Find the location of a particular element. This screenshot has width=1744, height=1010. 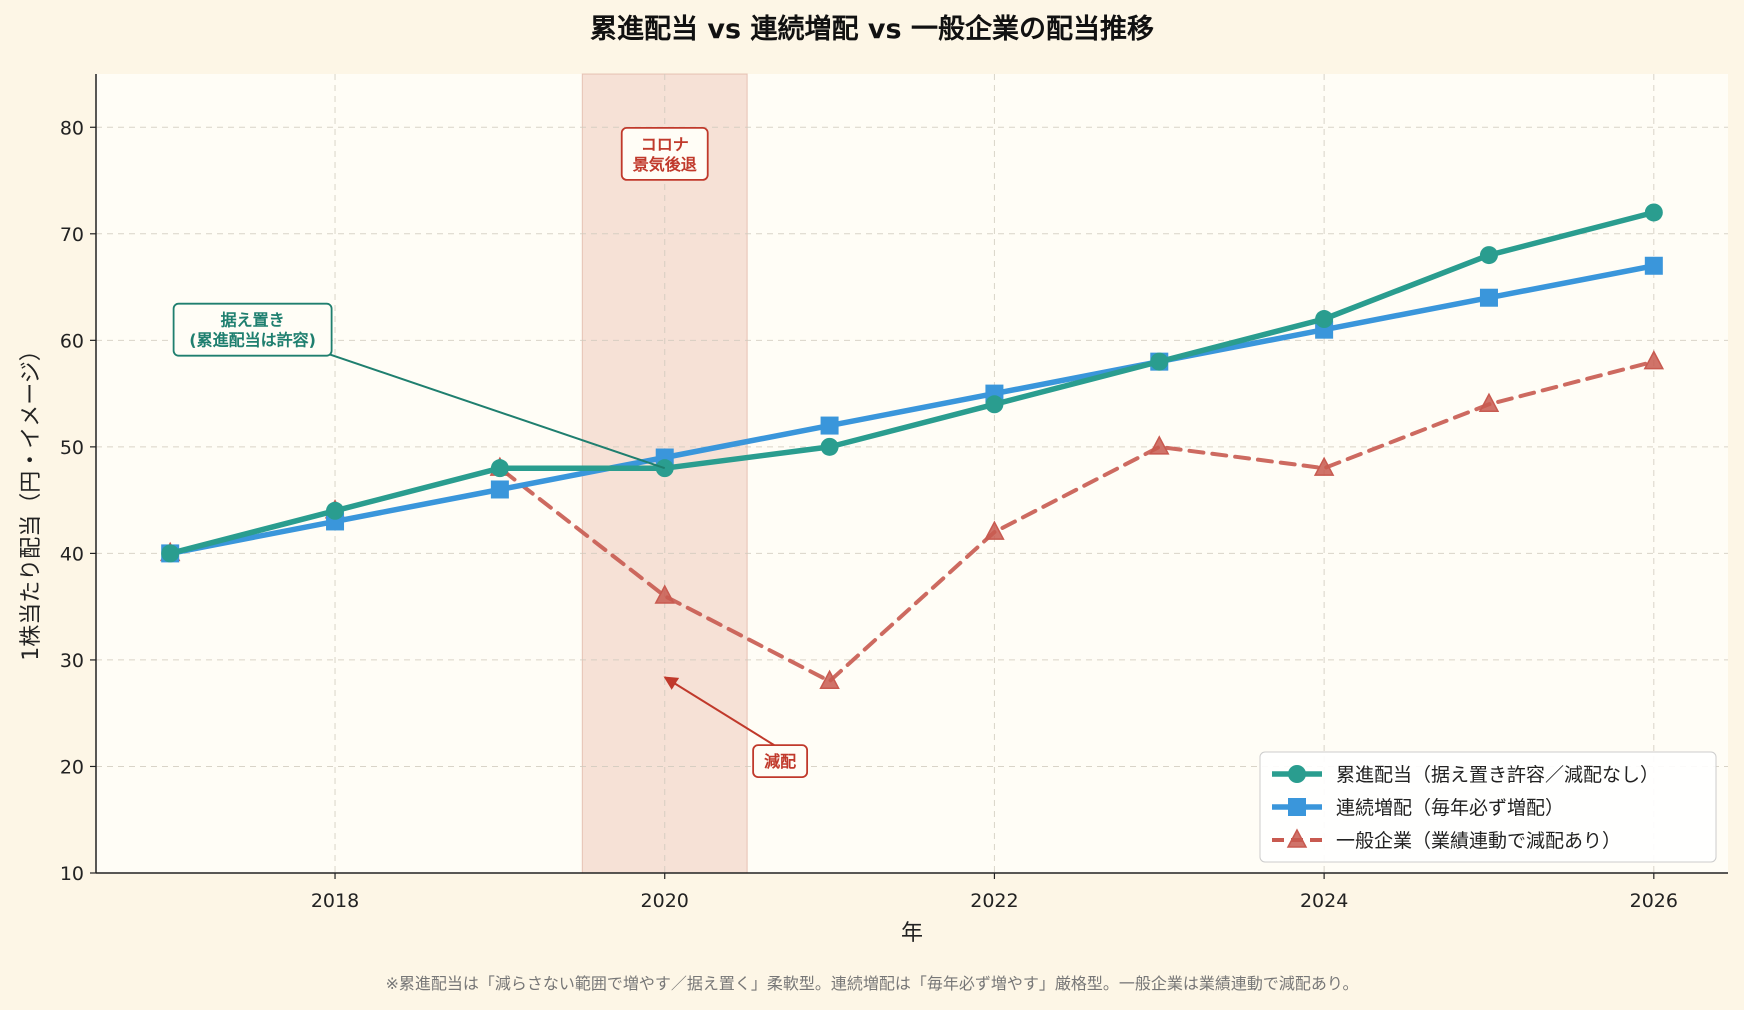

x-tick-label: 2020 is located at coordinates (665, 901).